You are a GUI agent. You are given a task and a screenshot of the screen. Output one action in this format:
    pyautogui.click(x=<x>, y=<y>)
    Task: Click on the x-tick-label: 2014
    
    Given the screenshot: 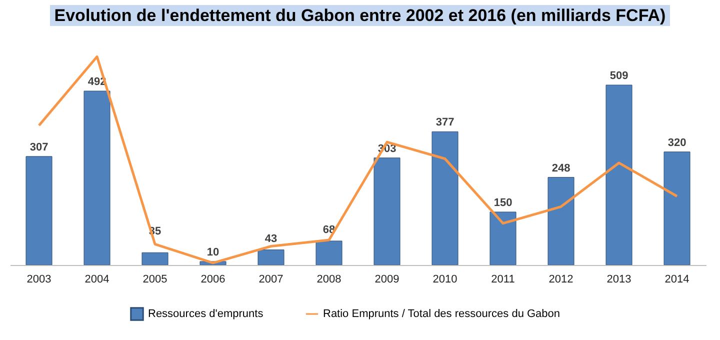 What is the action you would take?
    pyautogui.click(x=677, y=280)
    